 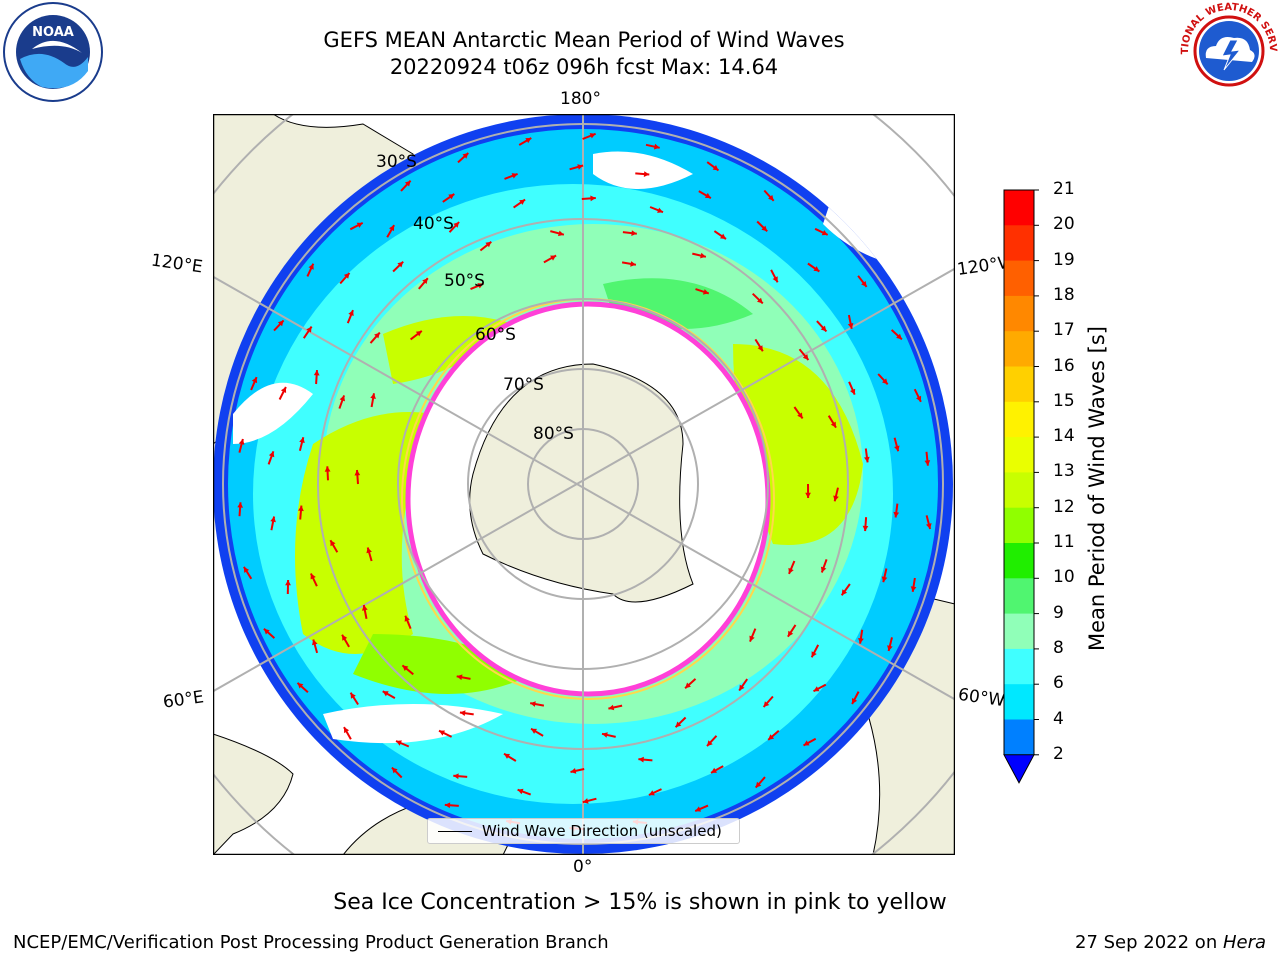 What do you see at coordinates (1064, 365) in the screenshot?
I see `colorbar-tick-label: 16` at bounding box center [1064, 365].